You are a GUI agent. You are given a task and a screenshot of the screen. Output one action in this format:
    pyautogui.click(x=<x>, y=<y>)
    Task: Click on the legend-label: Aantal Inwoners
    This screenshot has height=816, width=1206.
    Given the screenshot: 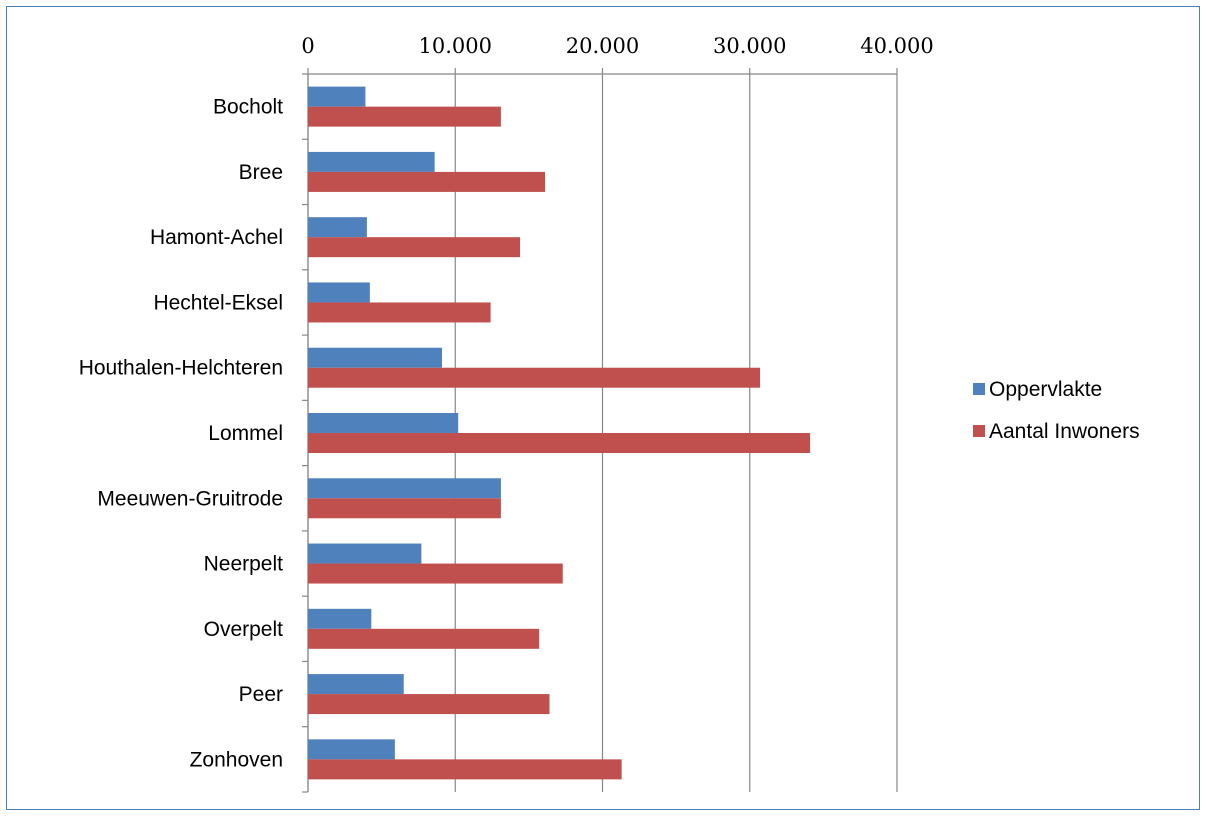 What is the action you would take?
    pyautogui.click(x=1064, y=431)
    